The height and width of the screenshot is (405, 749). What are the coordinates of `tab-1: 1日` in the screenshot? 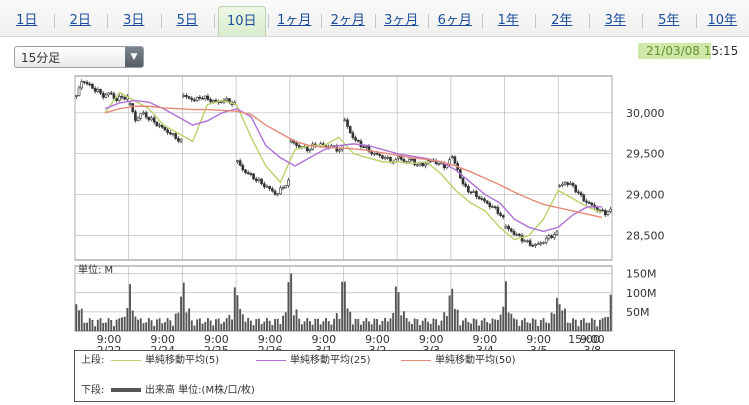 It's located at (27, 20).